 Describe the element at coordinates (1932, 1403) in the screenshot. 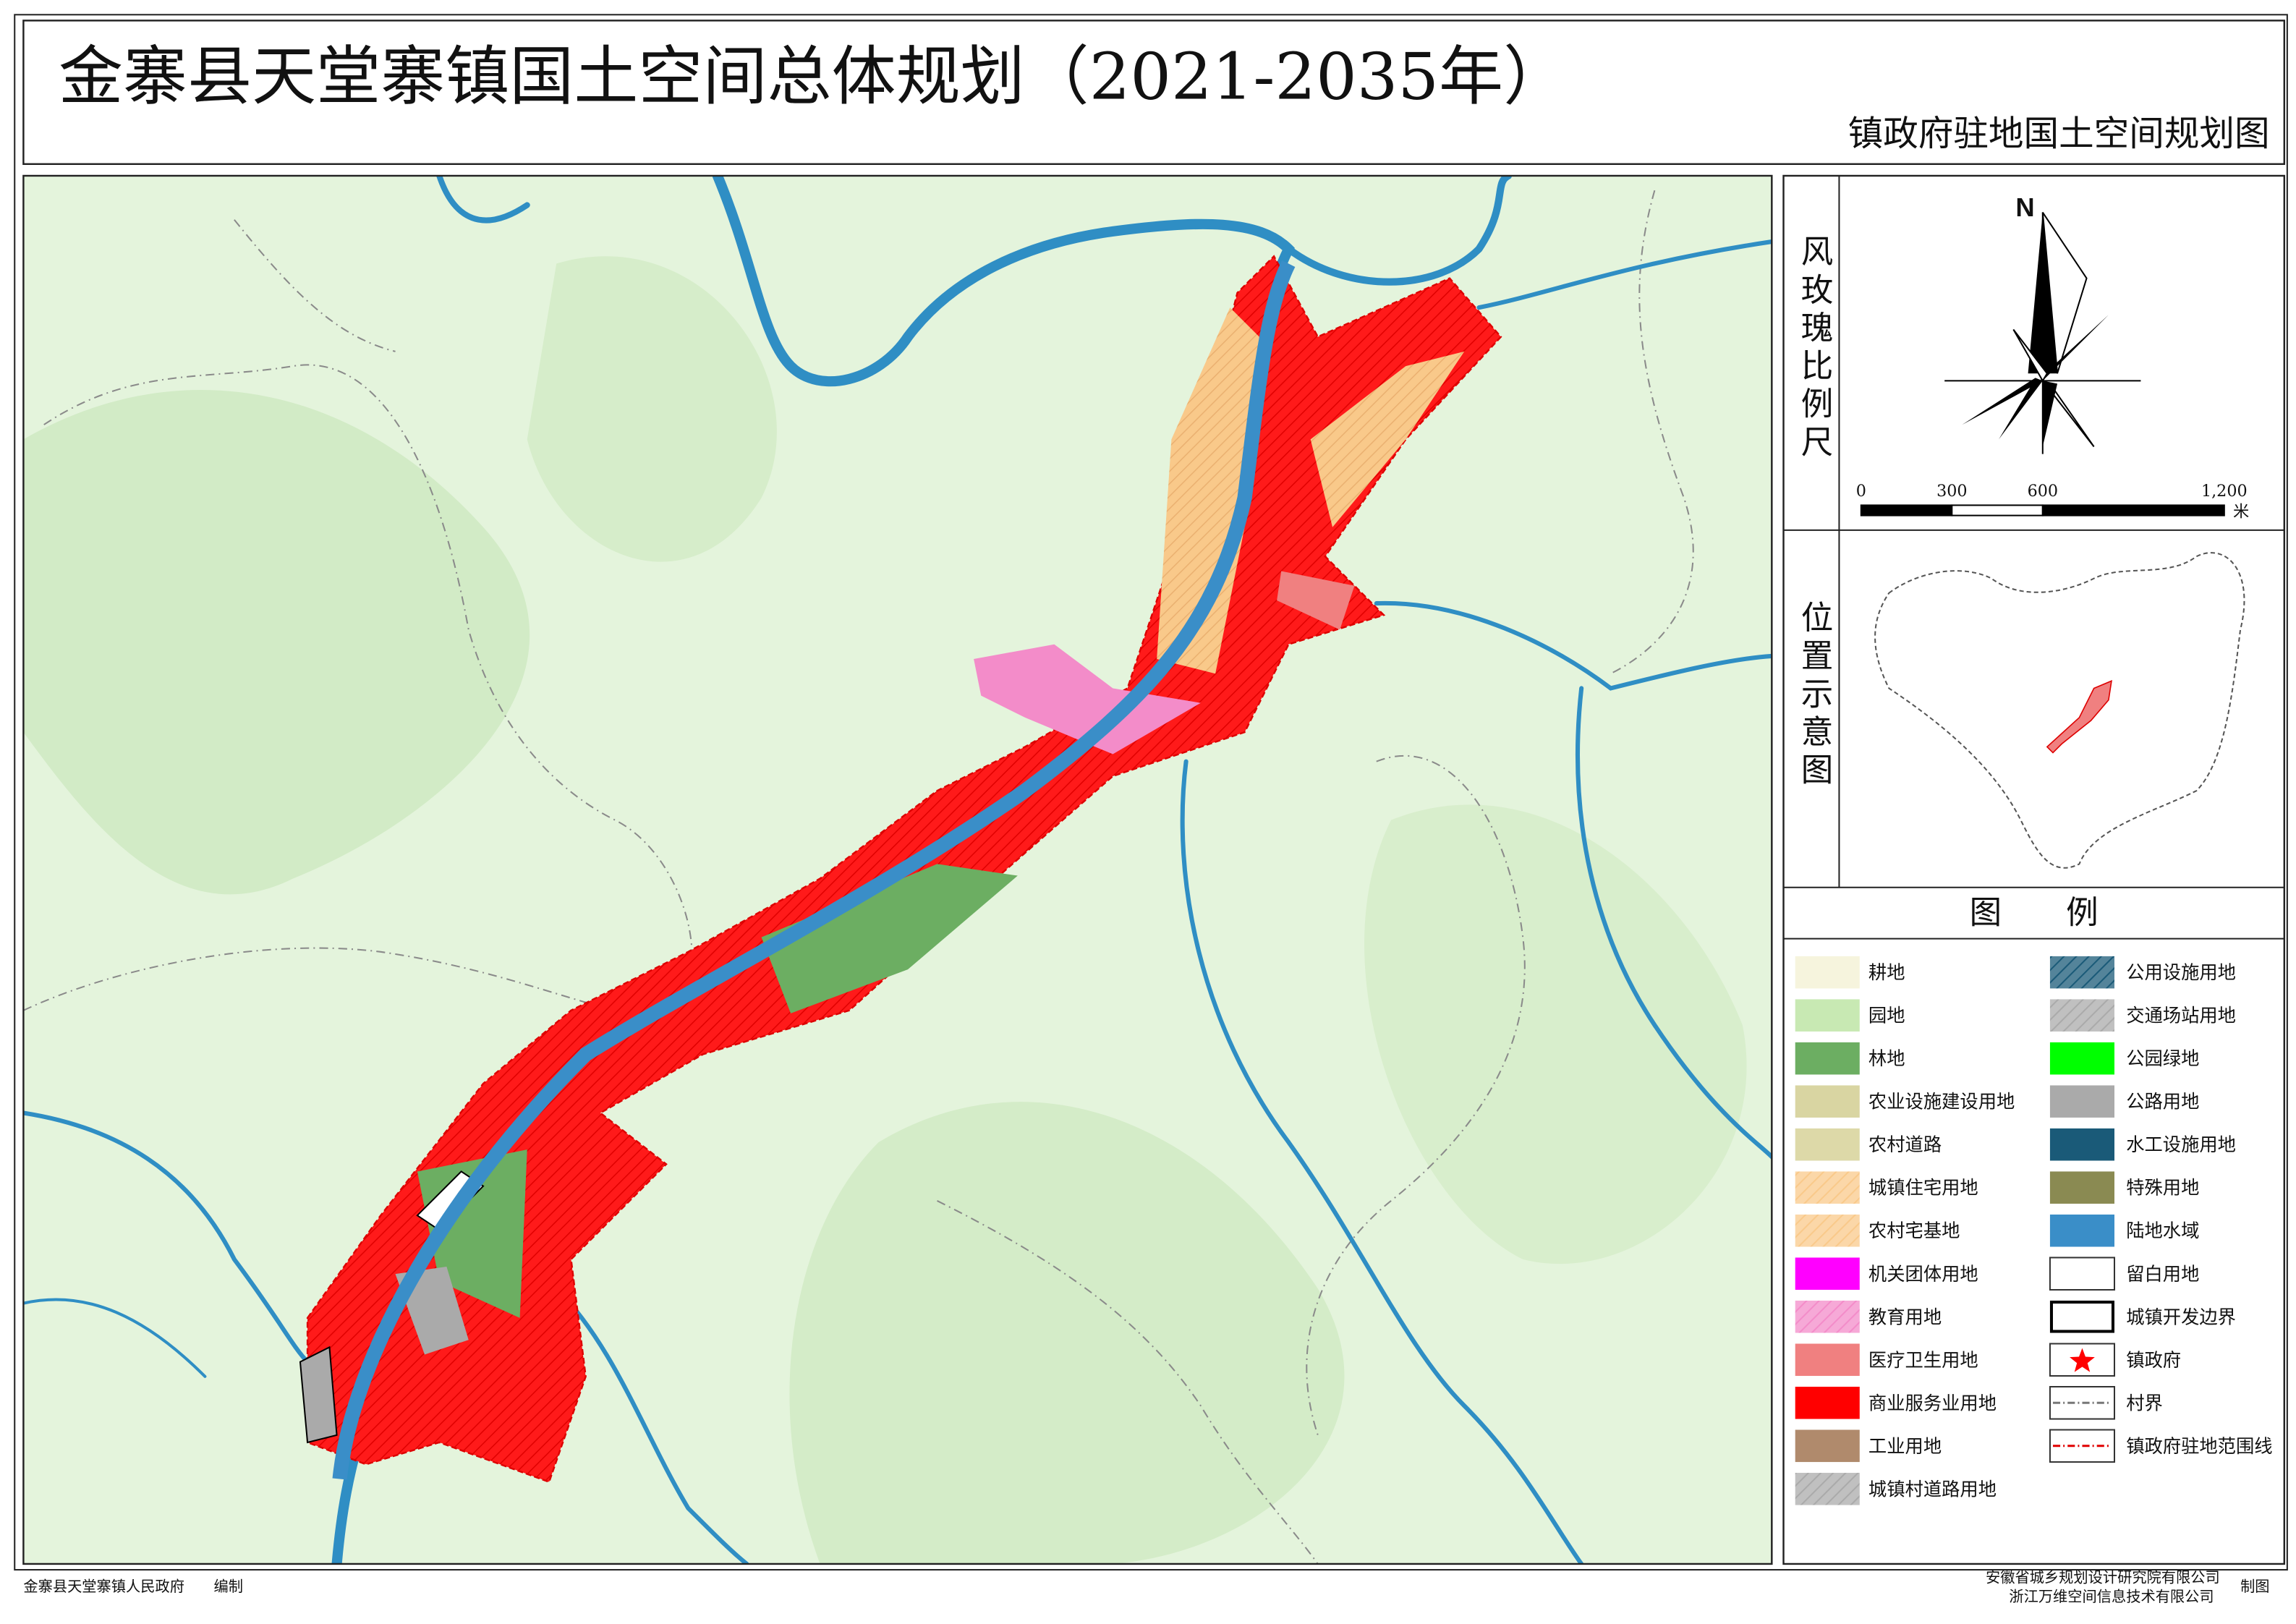

I see `legend-label: 商业服务业用地` at that location.